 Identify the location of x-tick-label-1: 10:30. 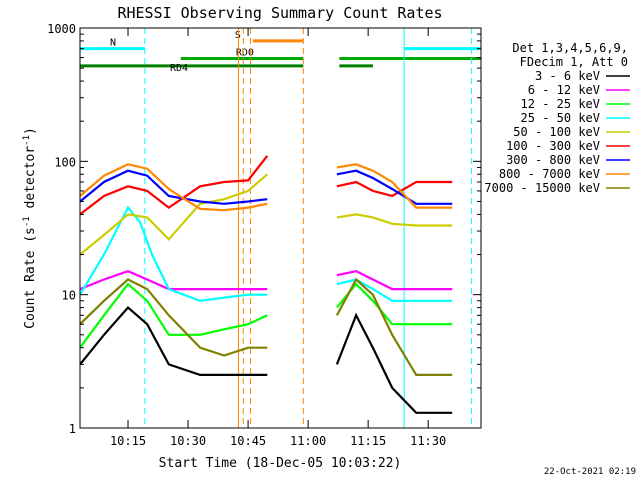
(188, 441).